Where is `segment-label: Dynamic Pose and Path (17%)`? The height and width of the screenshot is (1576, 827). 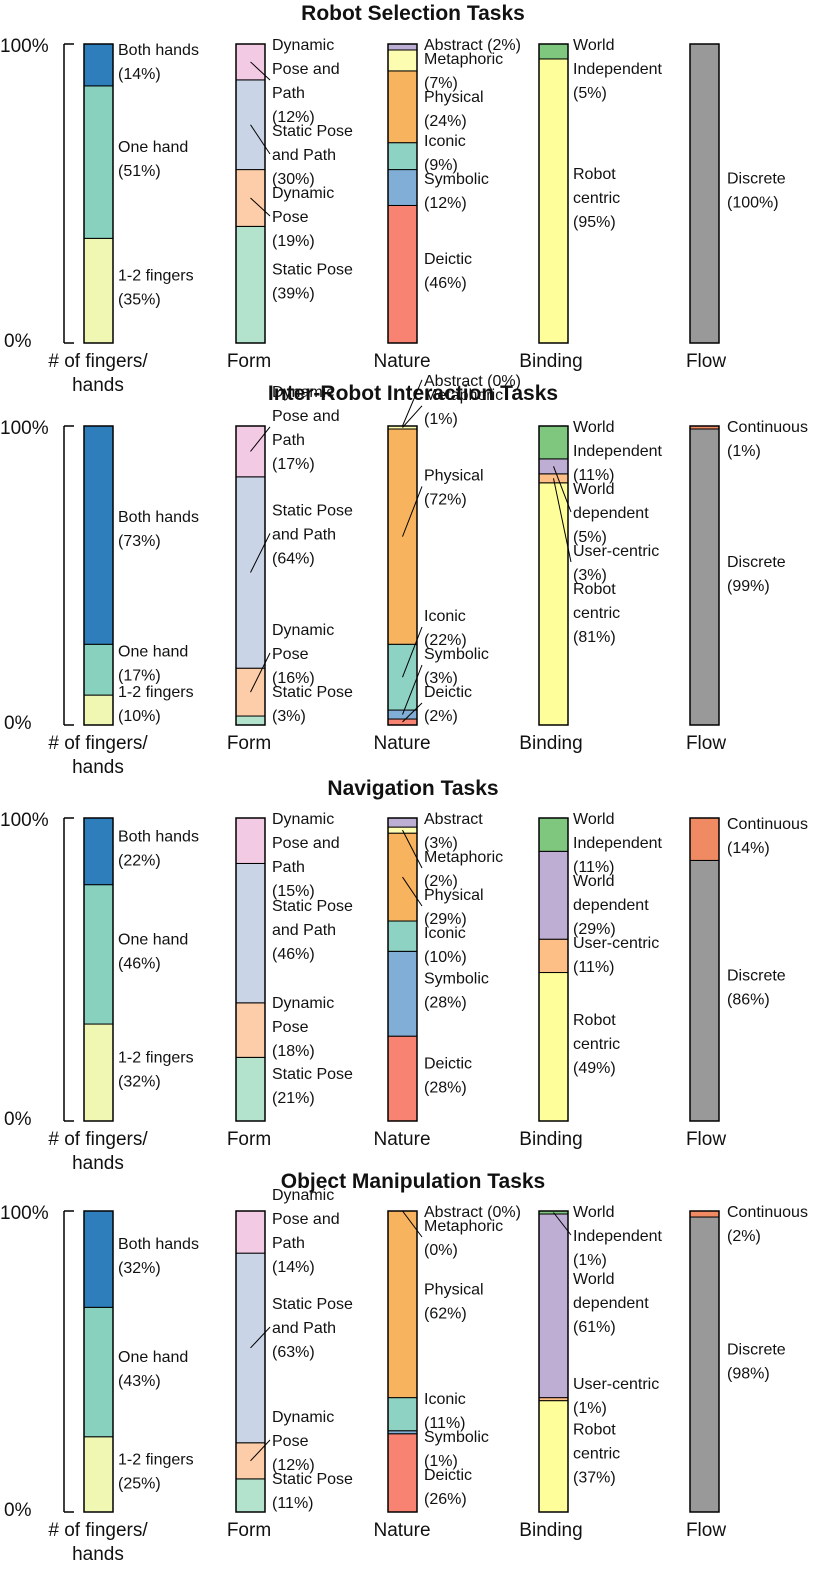 segment-label: Dynamic Pose and Path (17%) is located at coordinates (306, 428).